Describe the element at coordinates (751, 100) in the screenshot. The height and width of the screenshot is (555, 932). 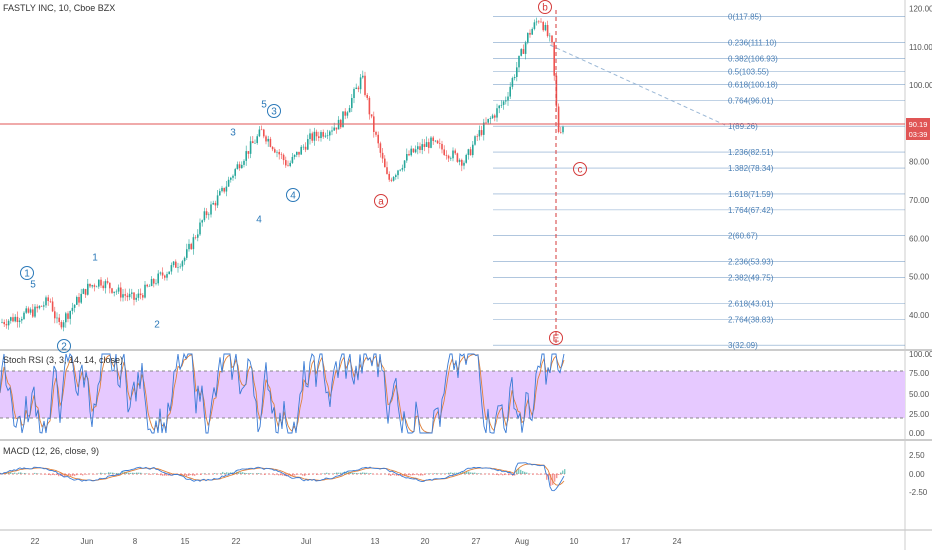
I see `fib-level-label: 0.764(96.01)` at that location.